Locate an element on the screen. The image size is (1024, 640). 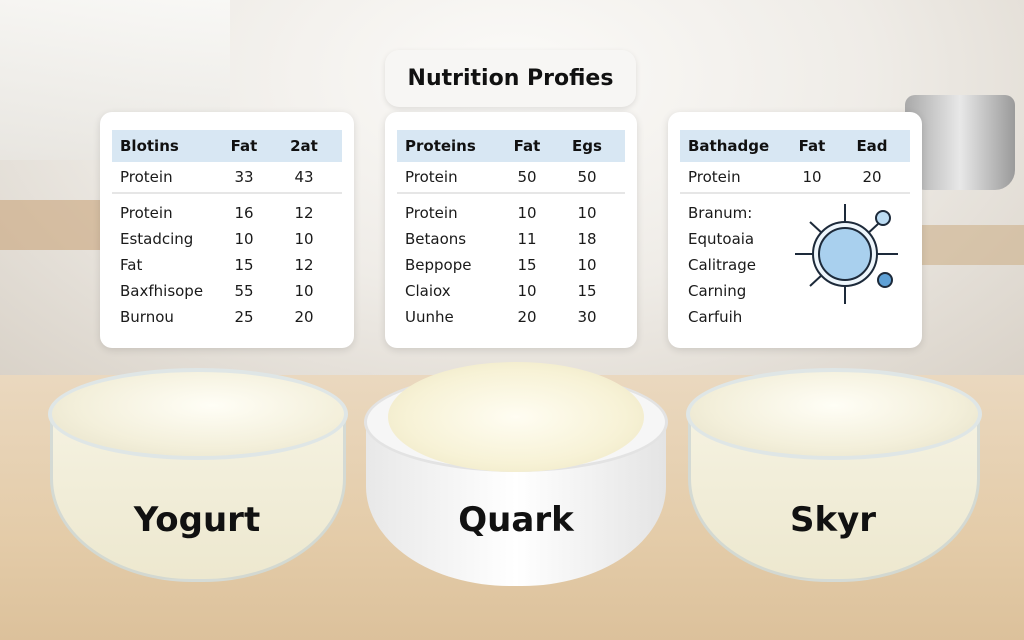
table-cell: Betaons is located at coordinates (436, 239).